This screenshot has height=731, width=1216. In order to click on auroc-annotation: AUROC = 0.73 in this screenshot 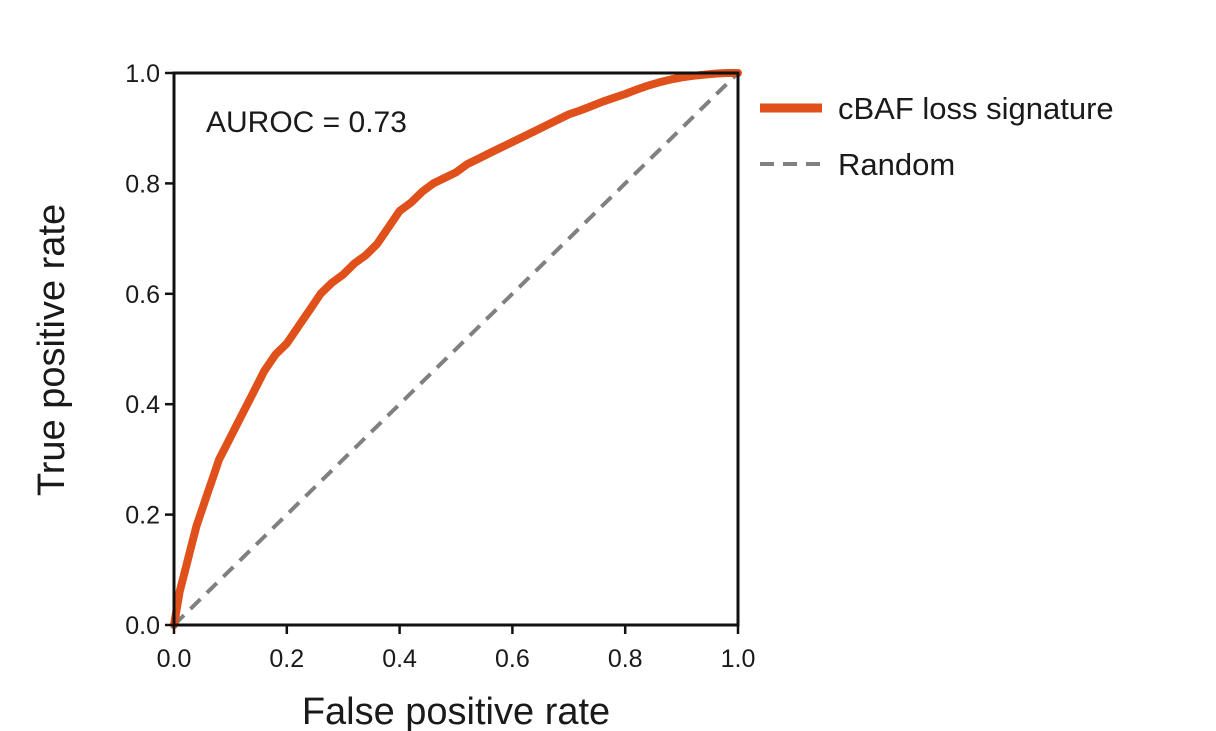, I will do `click(306, 122)`.